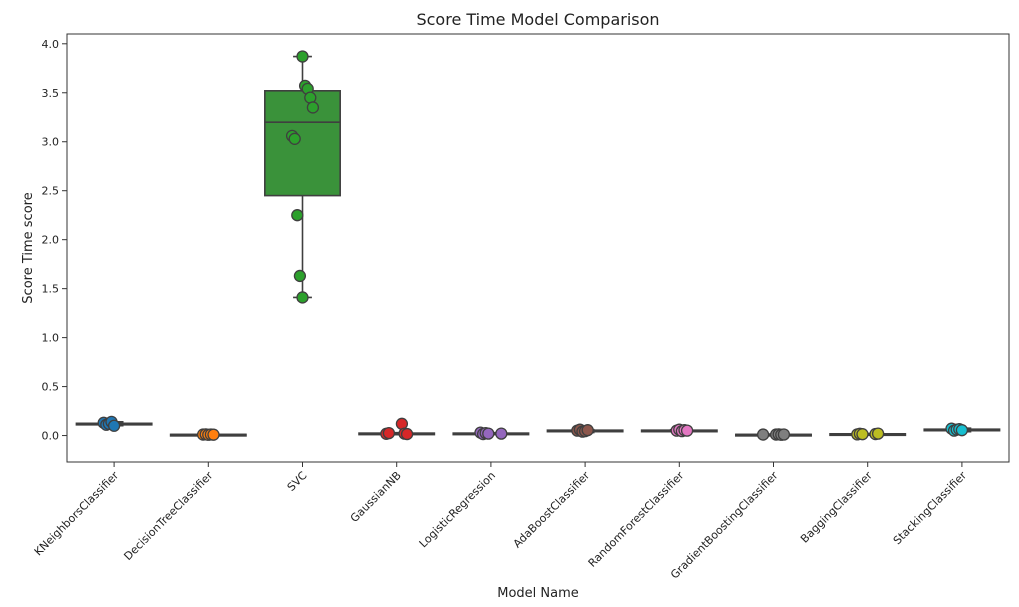 The width and height of the screenshot is (1019, 607). I want to click on y-tick-label: 1.0, so click(51, 338).